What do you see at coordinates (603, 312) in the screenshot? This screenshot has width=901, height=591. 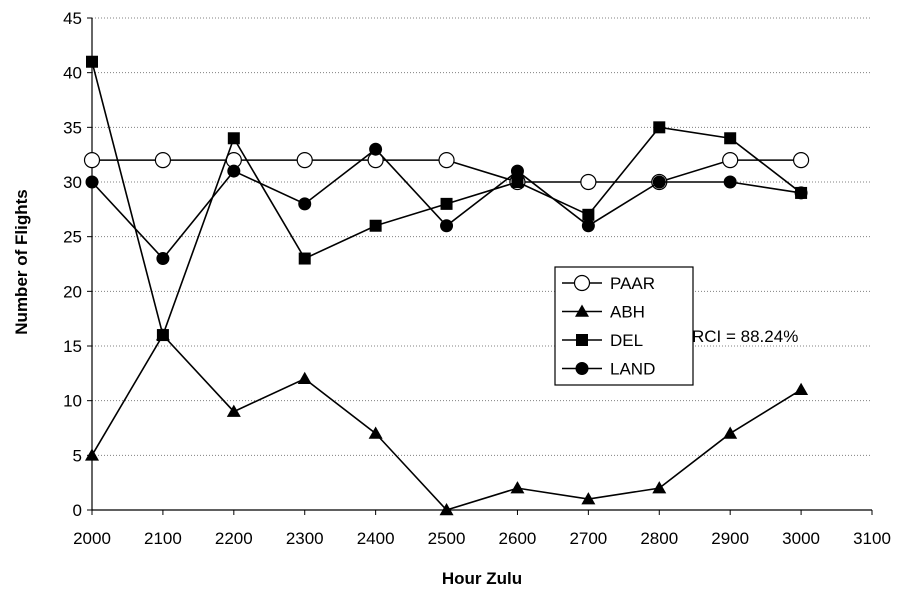 I see `legend-item-abh: ABH` at bounding box center [603, 312].